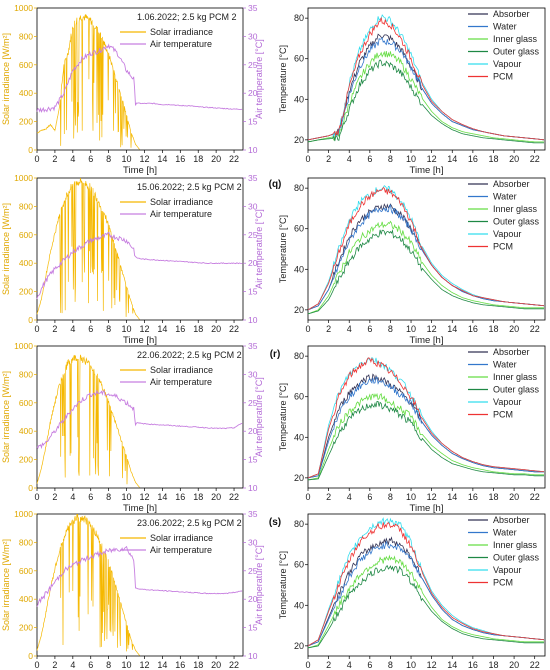 This screenshot has height=670, width=550. I want to click on left-y2-tick-label: 35, so click(253, 514).